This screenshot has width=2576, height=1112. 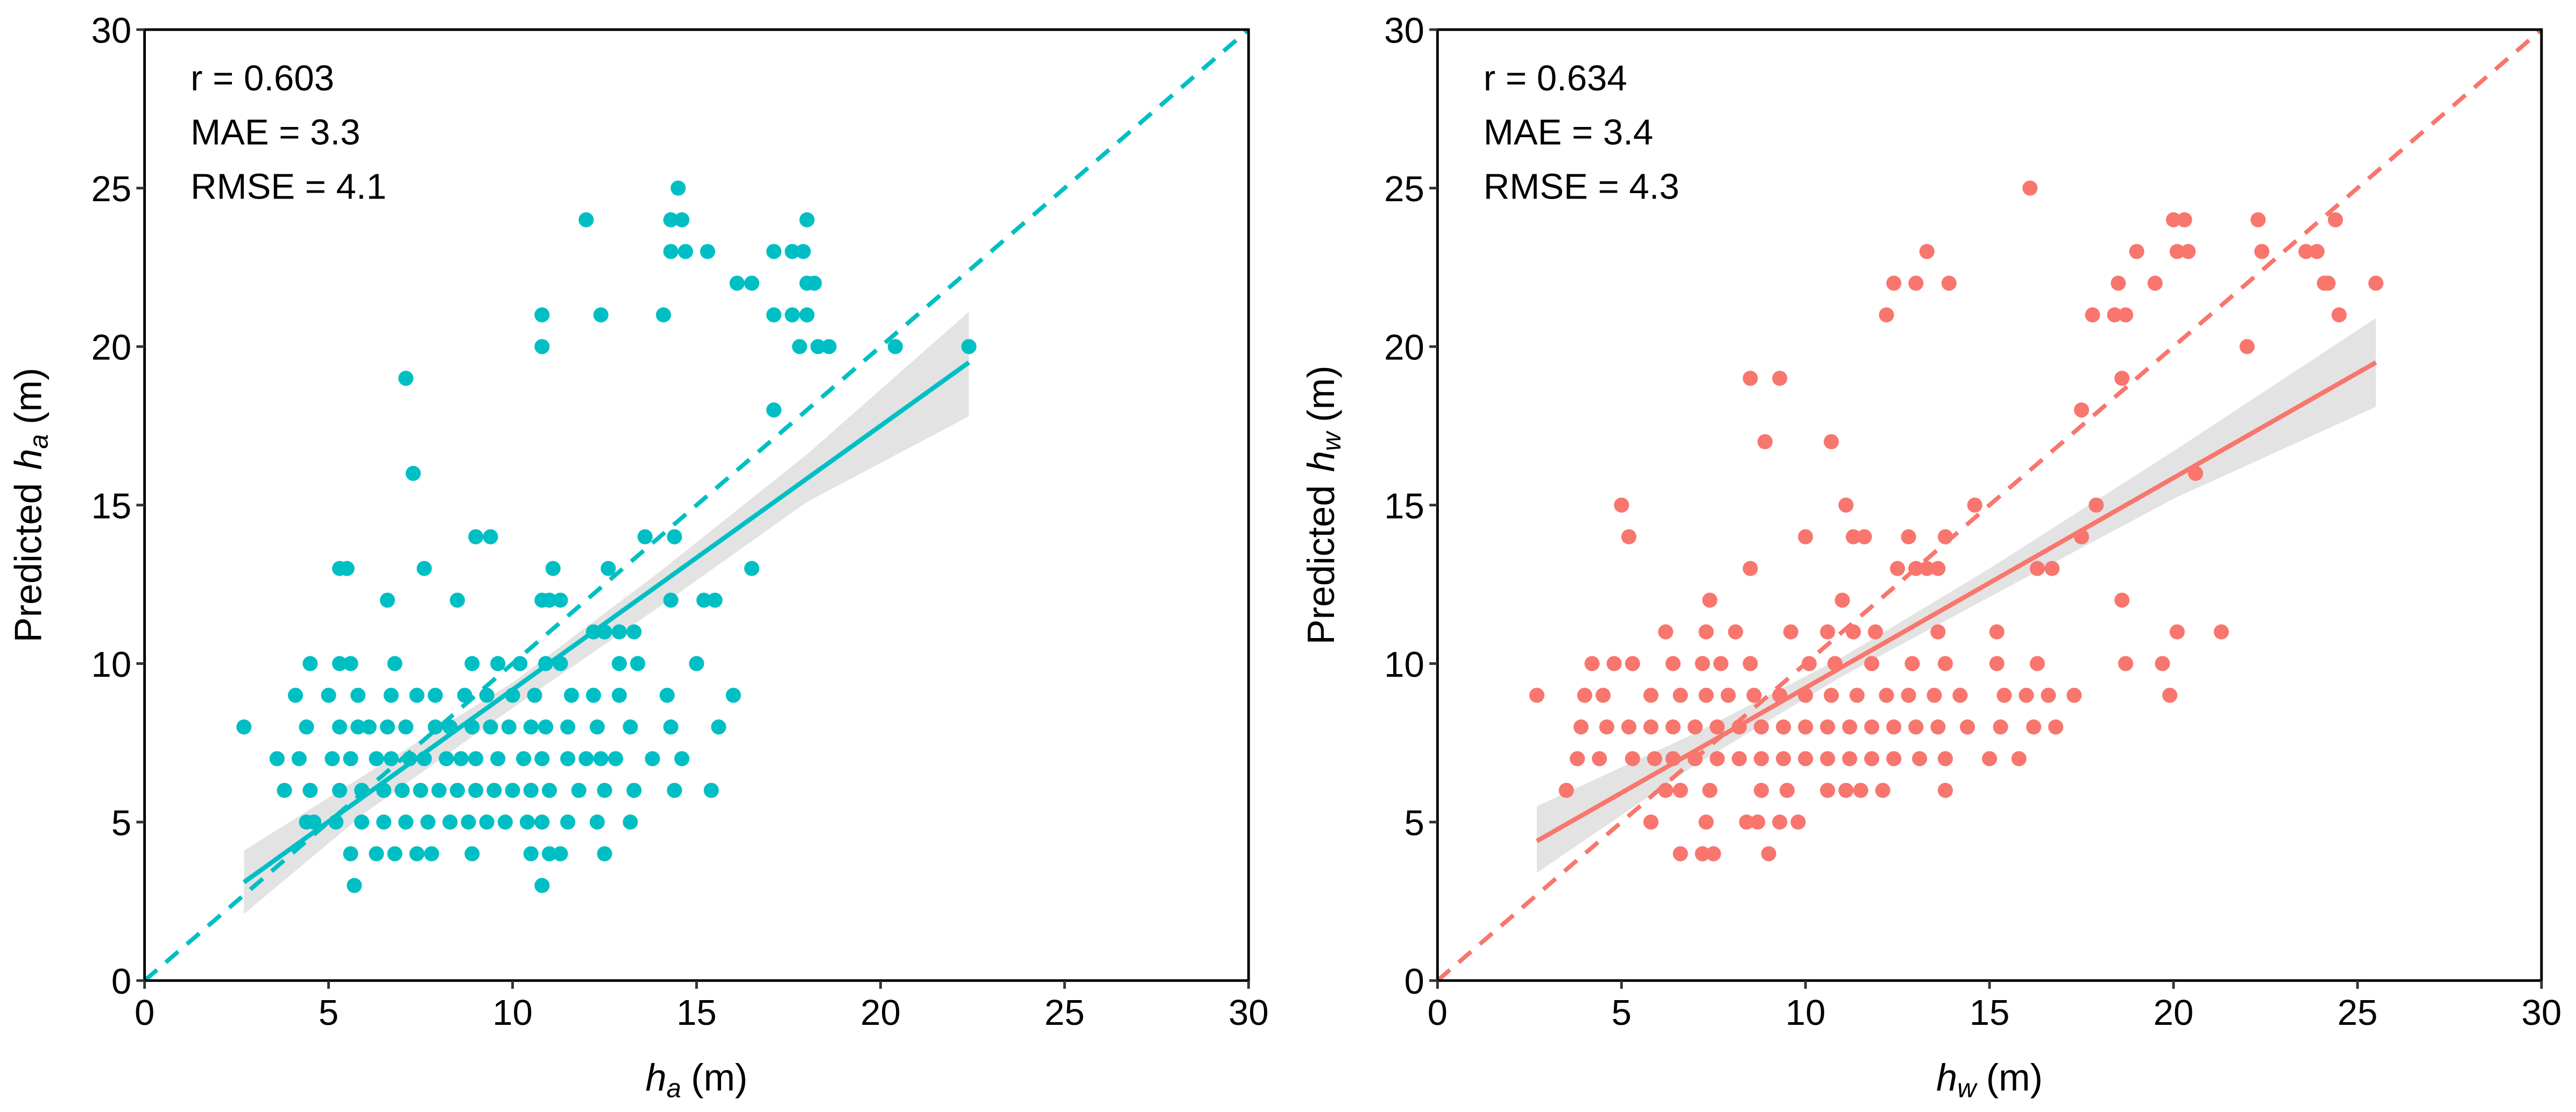 I want to click on x-tick-label: 0, so click(x=144, y=1013).